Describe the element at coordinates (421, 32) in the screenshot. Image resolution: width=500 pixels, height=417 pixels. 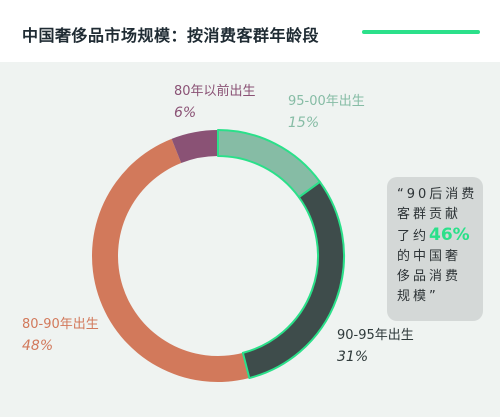
I see `title-accent-bar` at that location.